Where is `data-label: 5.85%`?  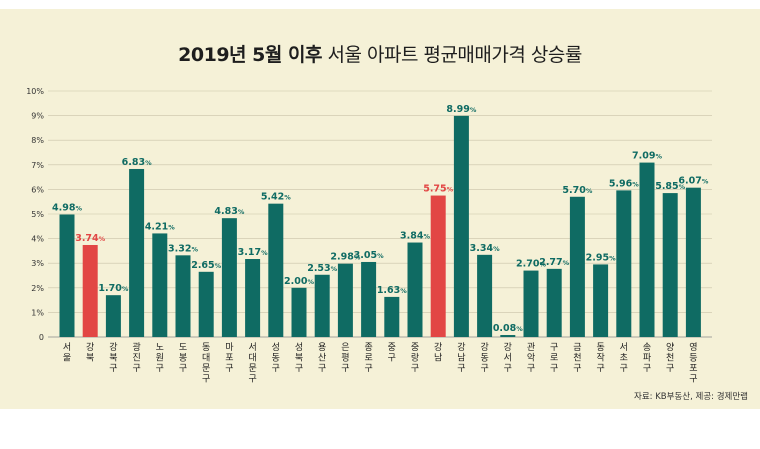 data-label: 5.85% is located at coordinates (670, 186).